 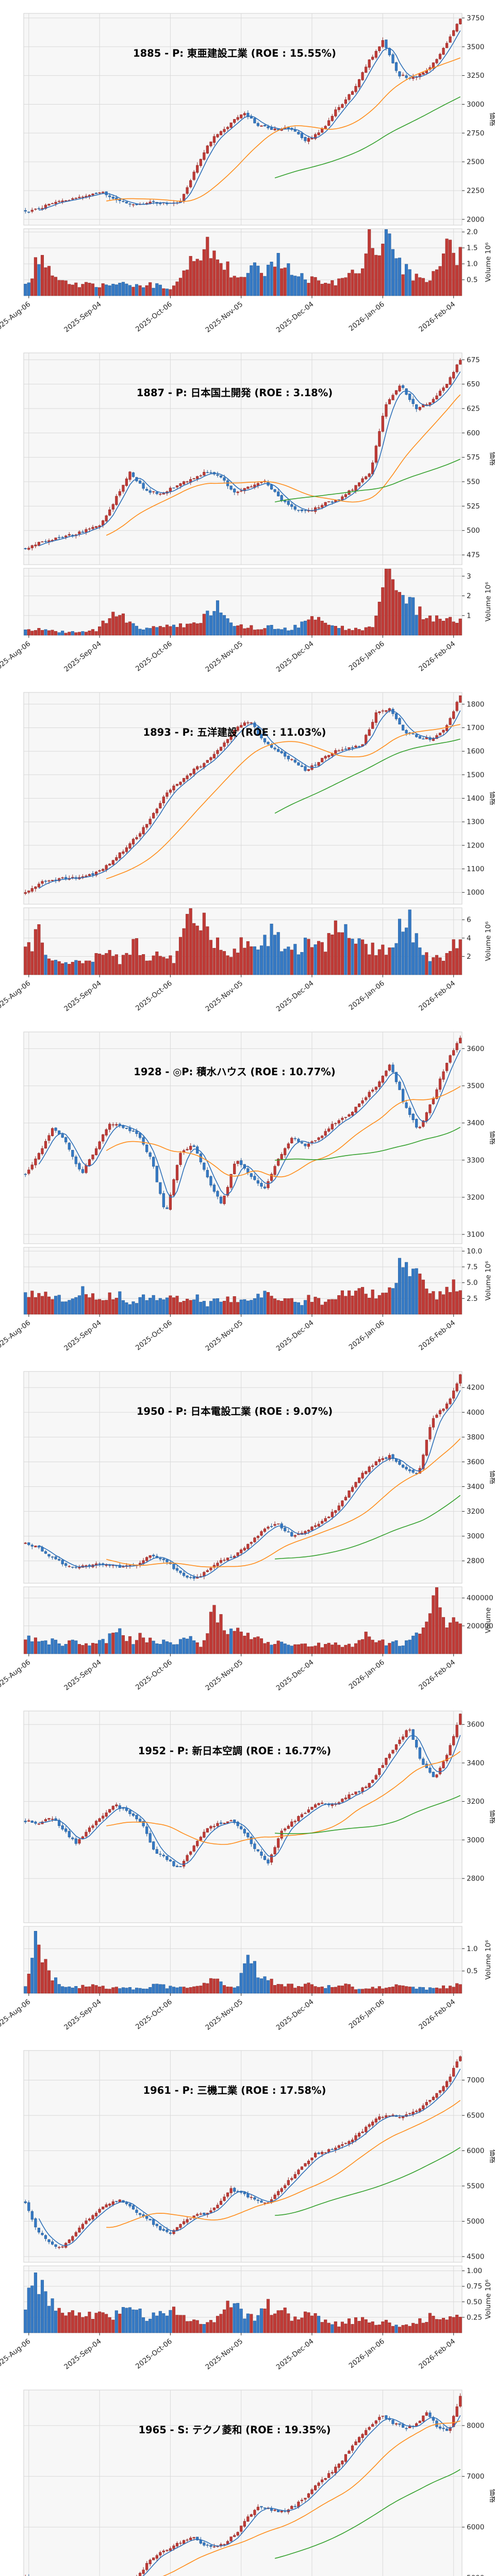 I want to click on svg-text: 1400, so click(x=476, y=799).